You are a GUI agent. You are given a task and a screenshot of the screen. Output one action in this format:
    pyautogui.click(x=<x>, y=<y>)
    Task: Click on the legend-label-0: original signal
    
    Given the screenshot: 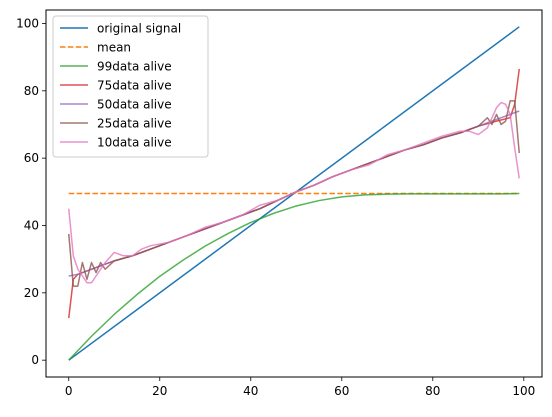 What is the action you would take?
    pyautogui.click(x=139, y=29)
    